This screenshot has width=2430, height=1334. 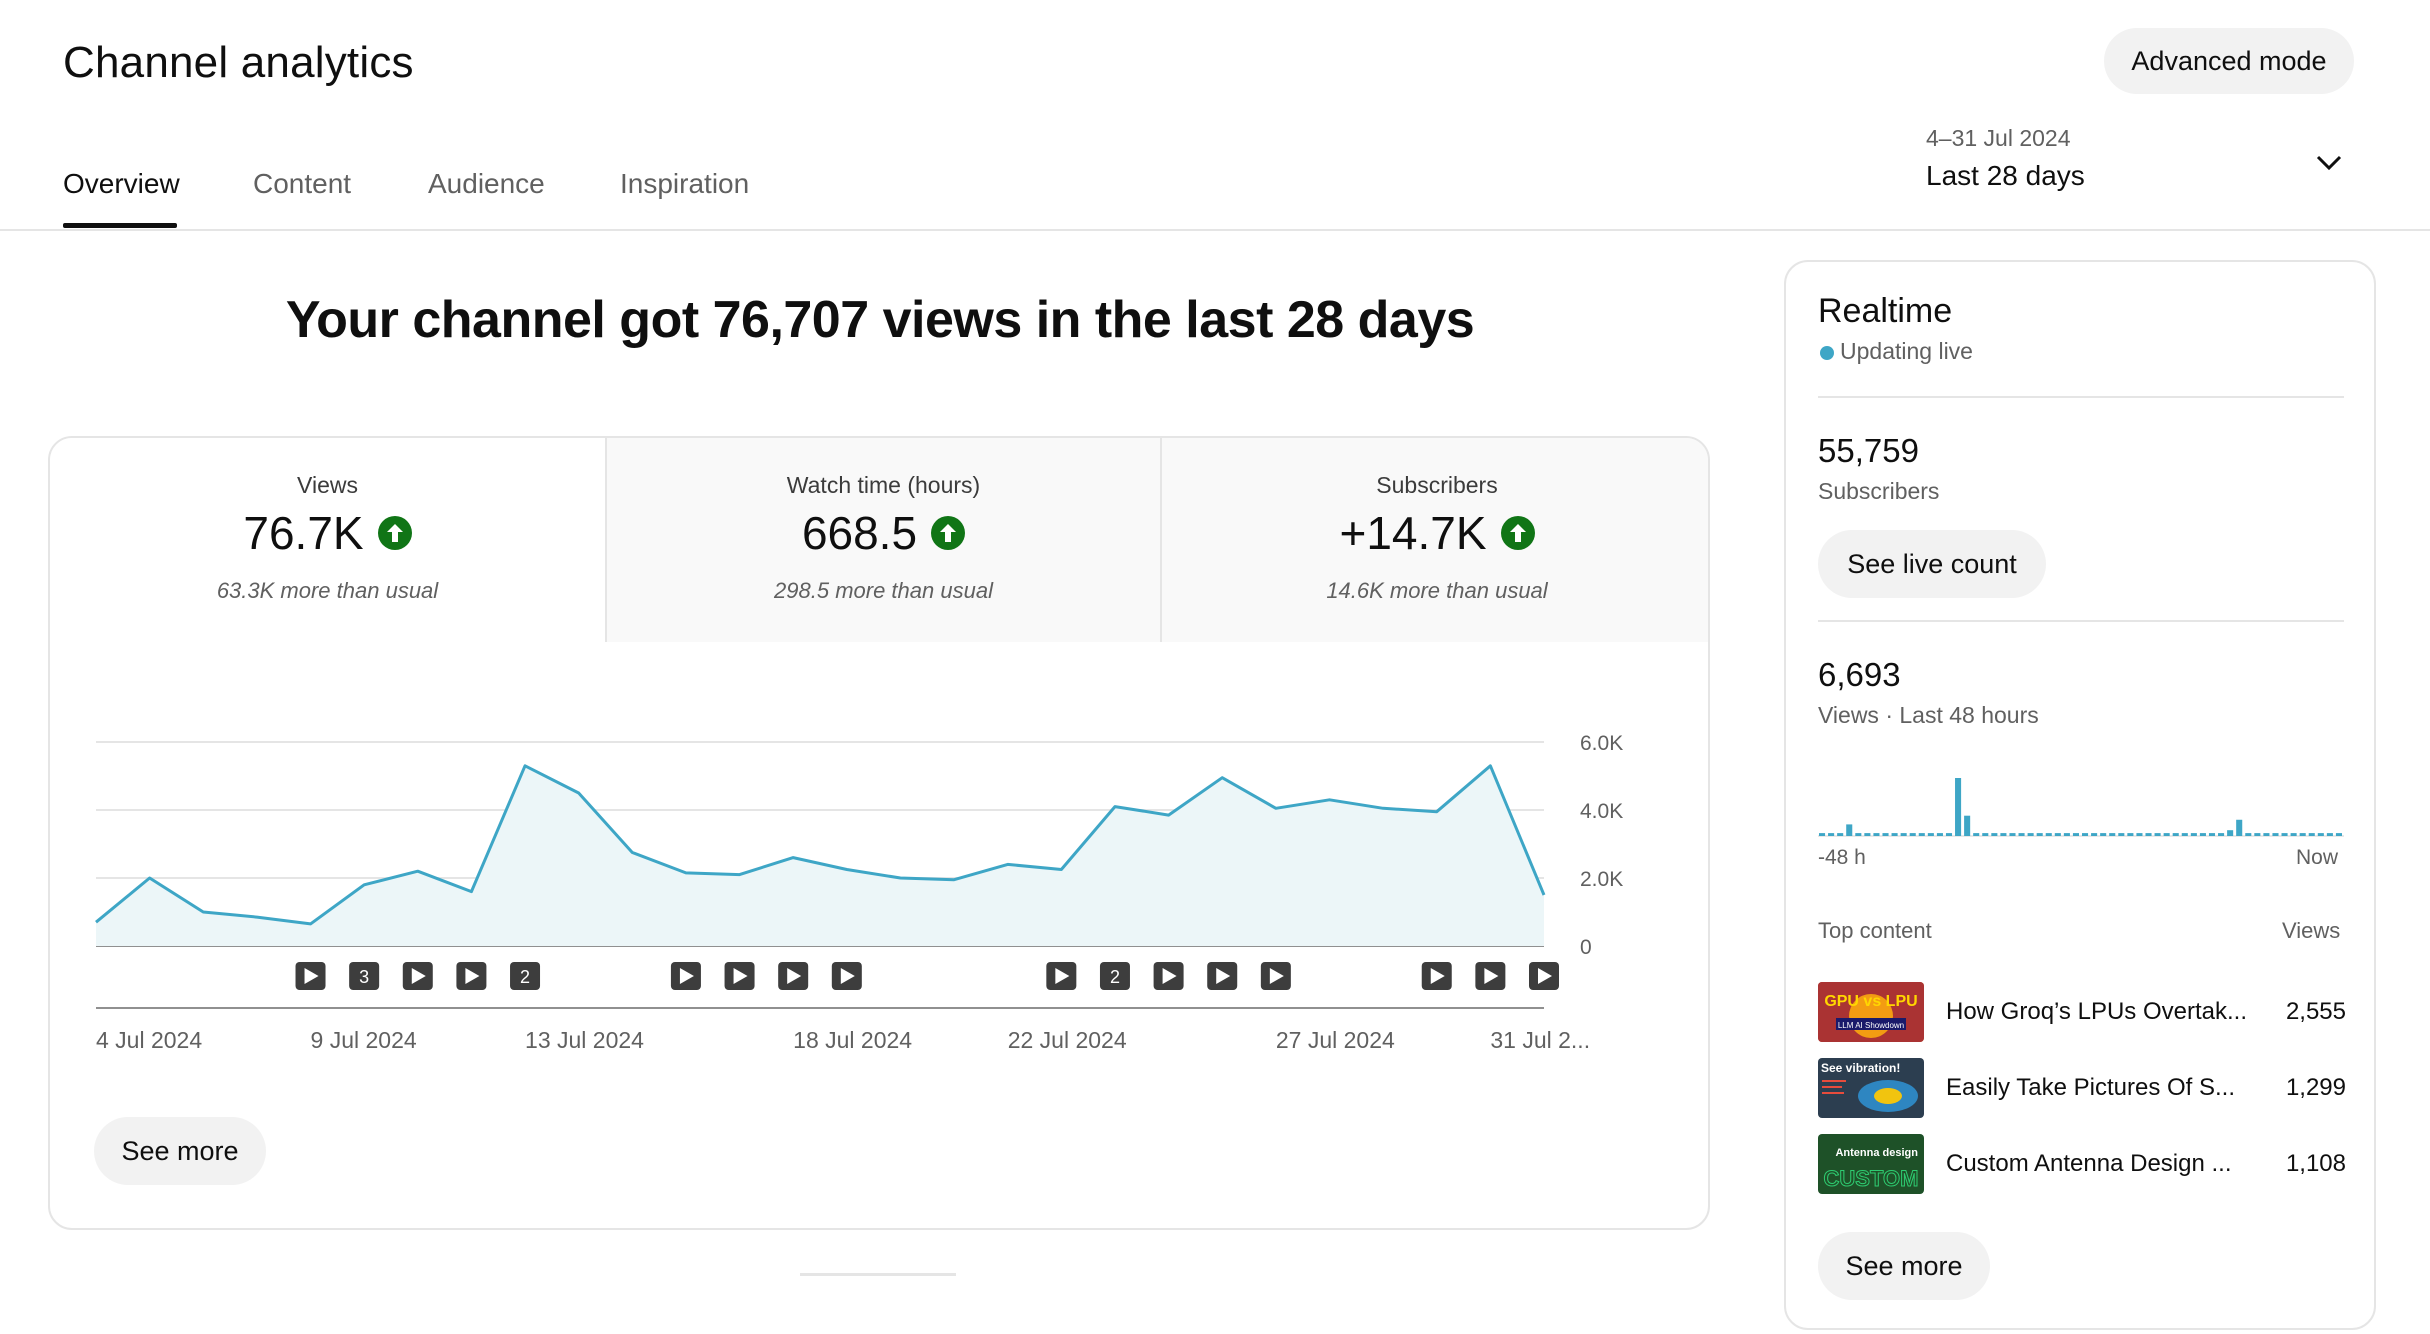 What do you see at coordinates (486, 183) in the screenshot?
I see `tab-audience: Audience` at bounding box center [486, 183].